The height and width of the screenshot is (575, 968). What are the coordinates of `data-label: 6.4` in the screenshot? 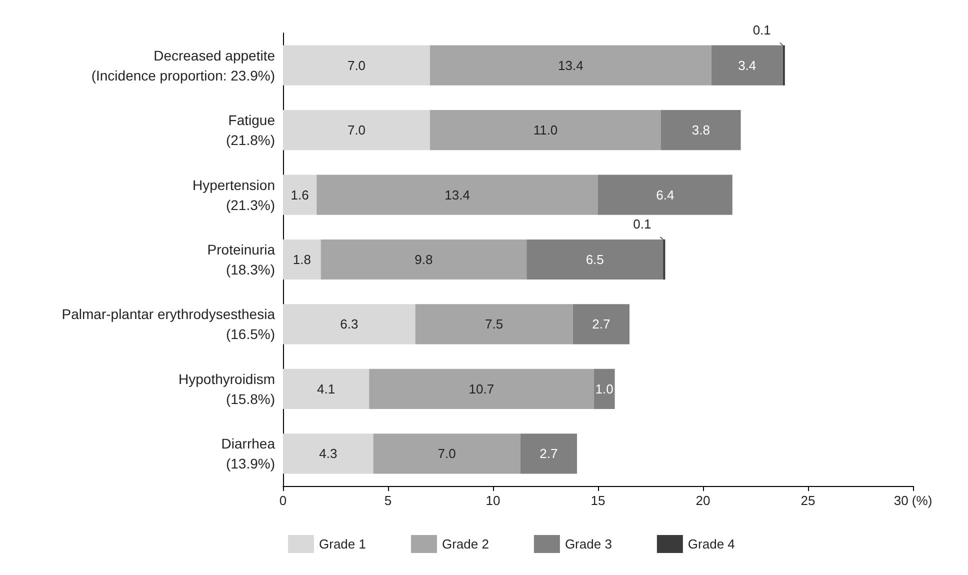 It's located at (665, 194).